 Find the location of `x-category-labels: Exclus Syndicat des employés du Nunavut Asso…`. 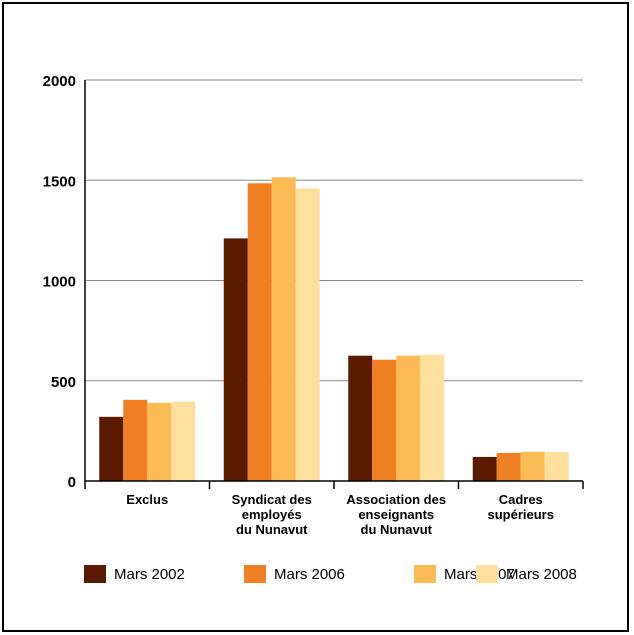

x-category-labels: Exclus Syndicat des employés du Nunavut Asso… is located at coordinates (340, 514).